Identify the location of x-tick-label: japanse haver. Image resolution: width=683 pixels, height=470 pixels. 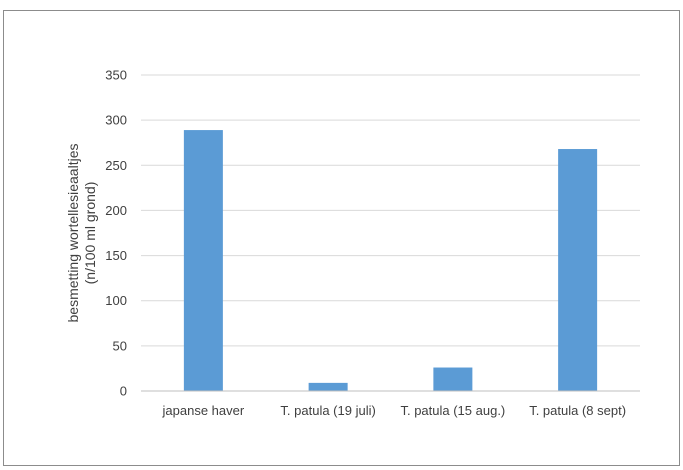
(203, 410).